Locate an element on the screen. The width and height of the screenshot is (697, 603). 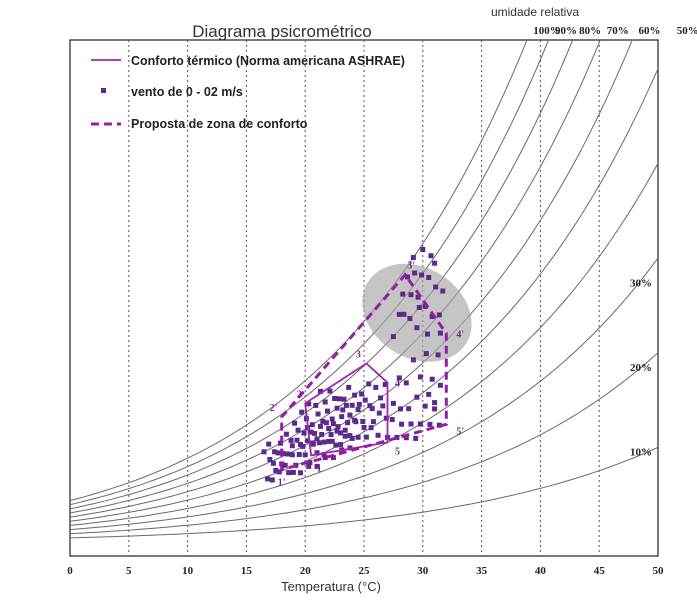
ashrae-zone-label-1: 1 is located at coordinates (319, 468).